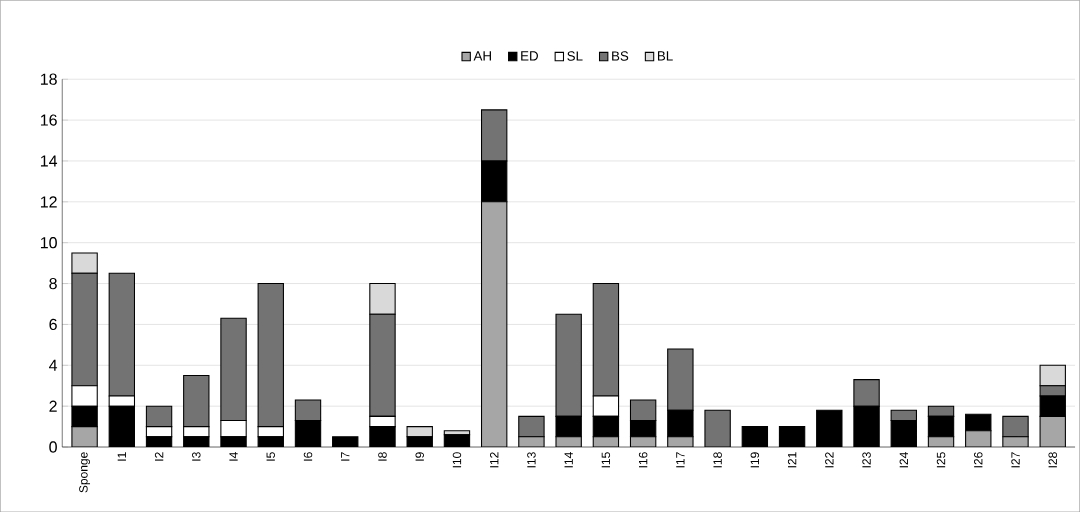 The image size is (1080, 512). Describe the element at coordinates (159, 456) in the screenshot. I see `x-tick-label: I2` at that location.